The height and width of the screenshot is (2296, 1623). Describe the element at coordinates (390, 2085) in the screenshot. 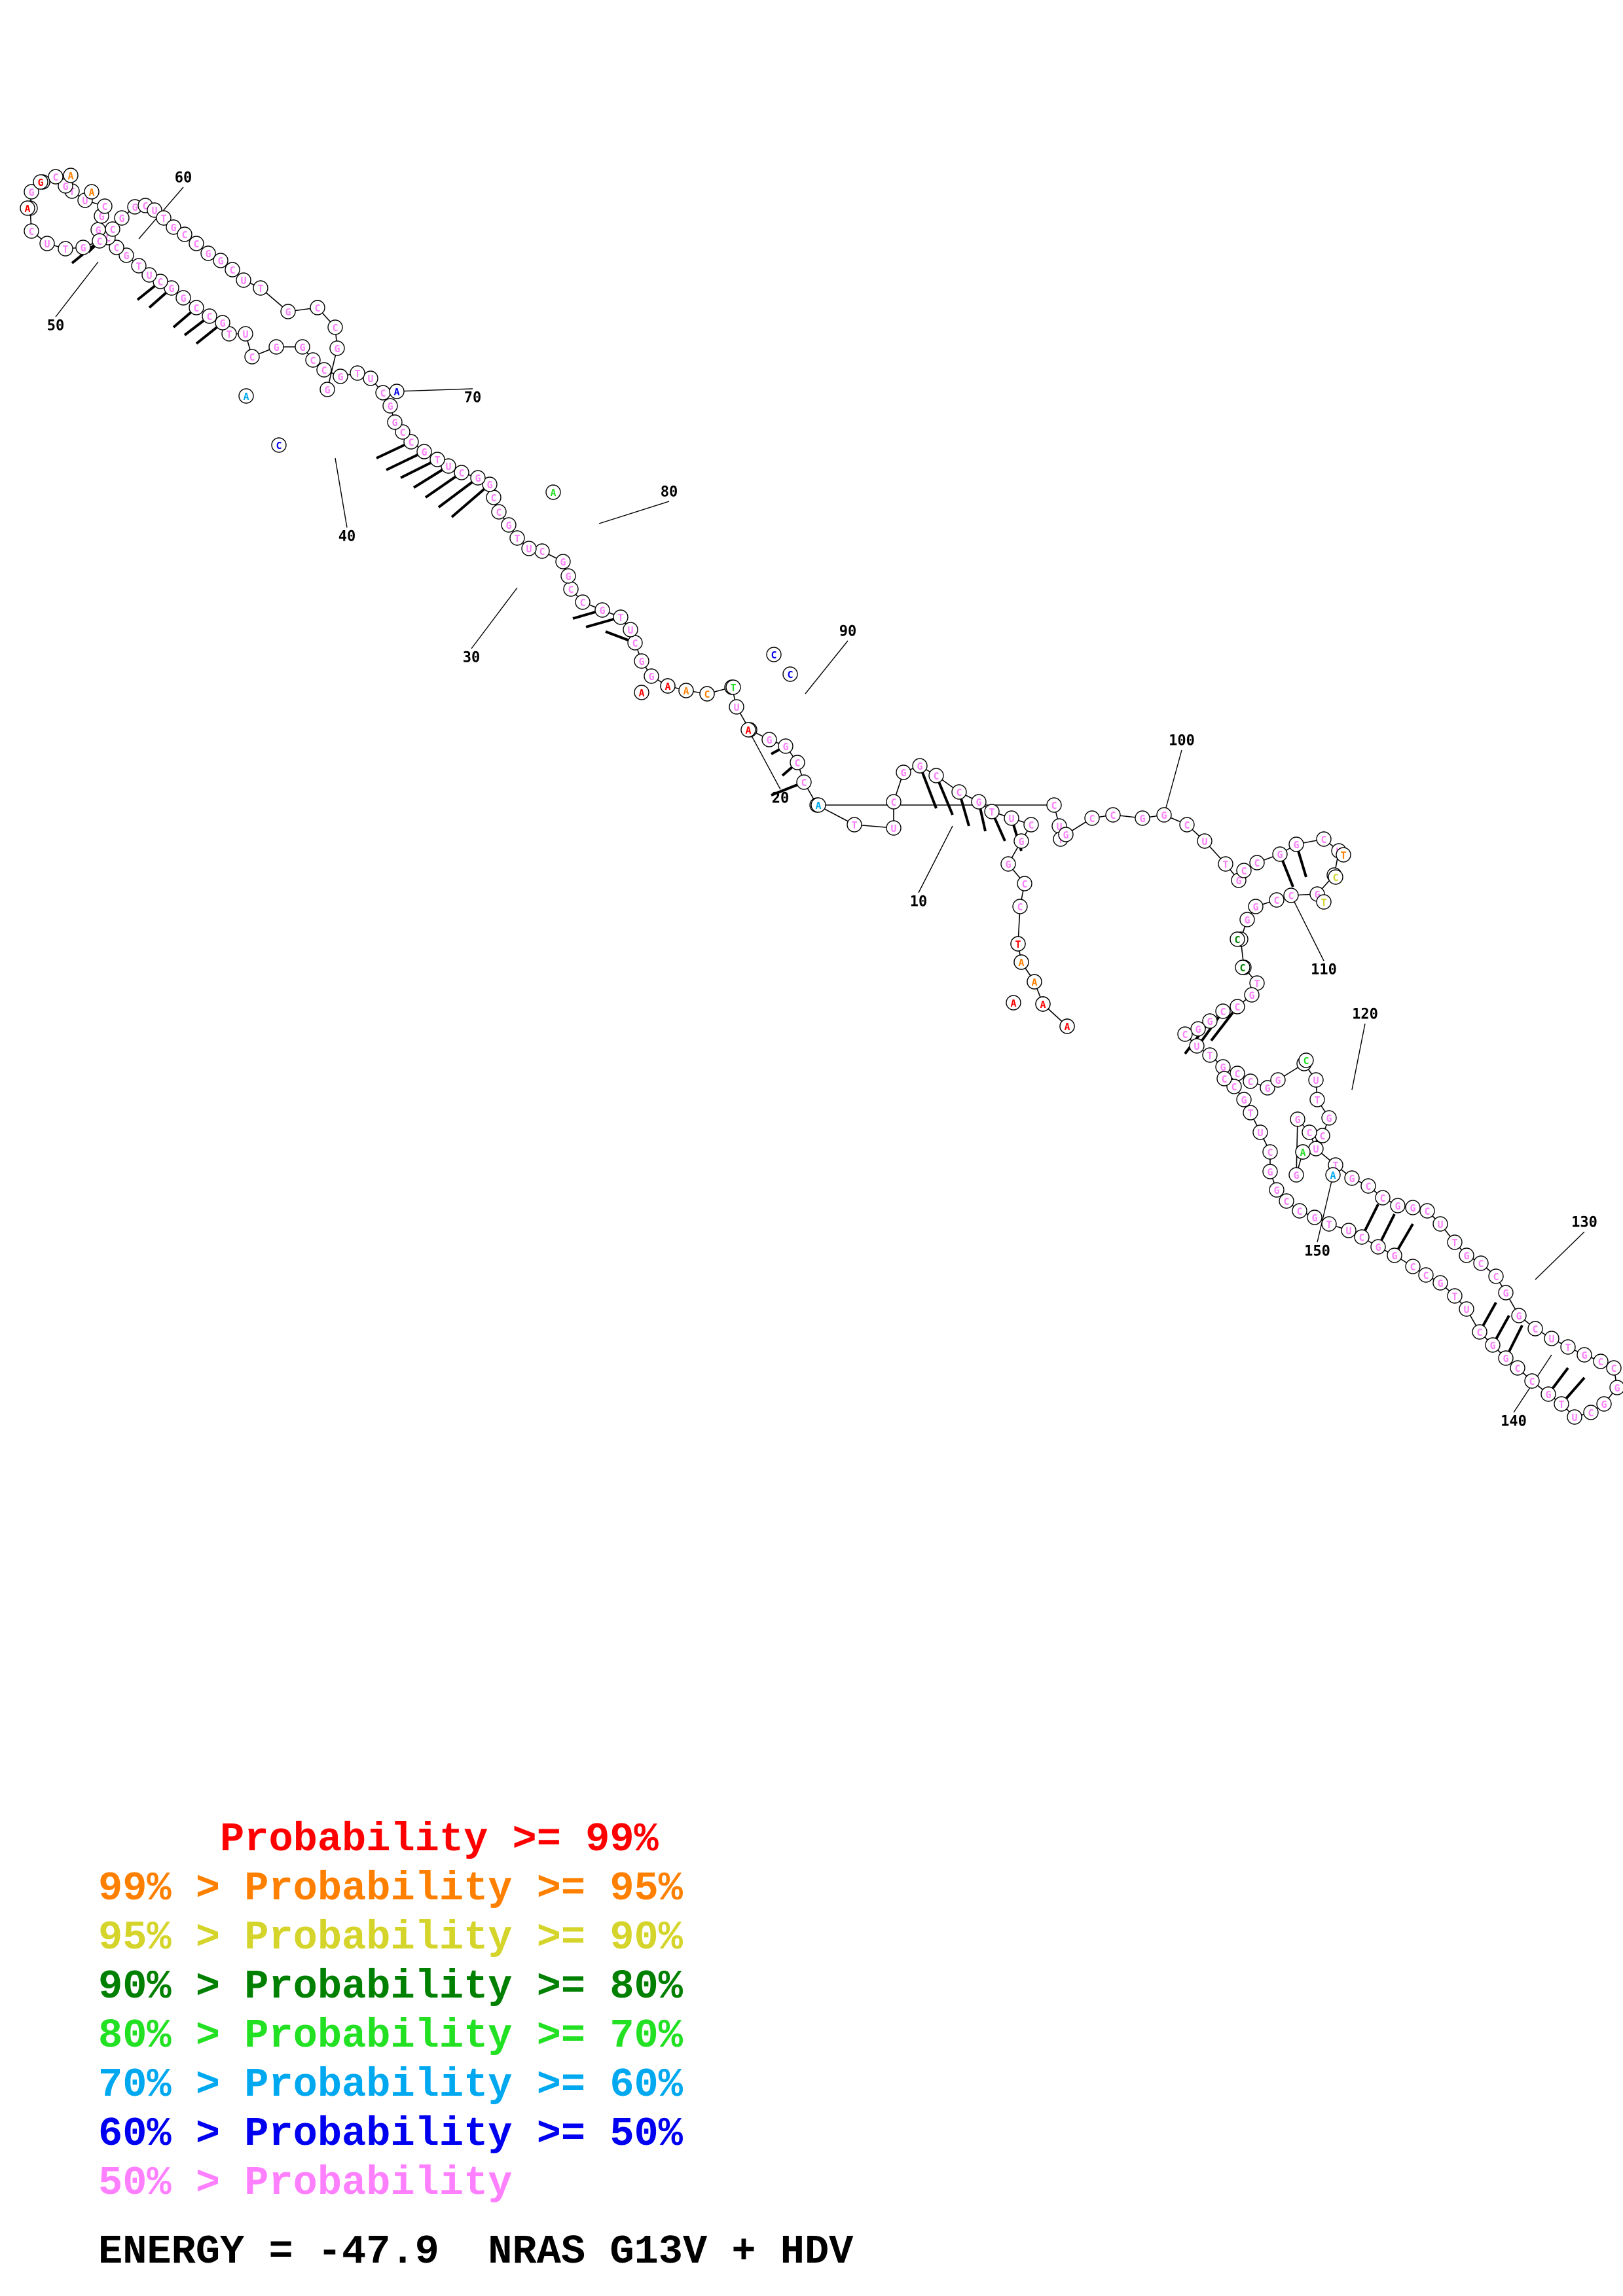

I see `legend-row: 70% > Probability >= 60%` at that location.